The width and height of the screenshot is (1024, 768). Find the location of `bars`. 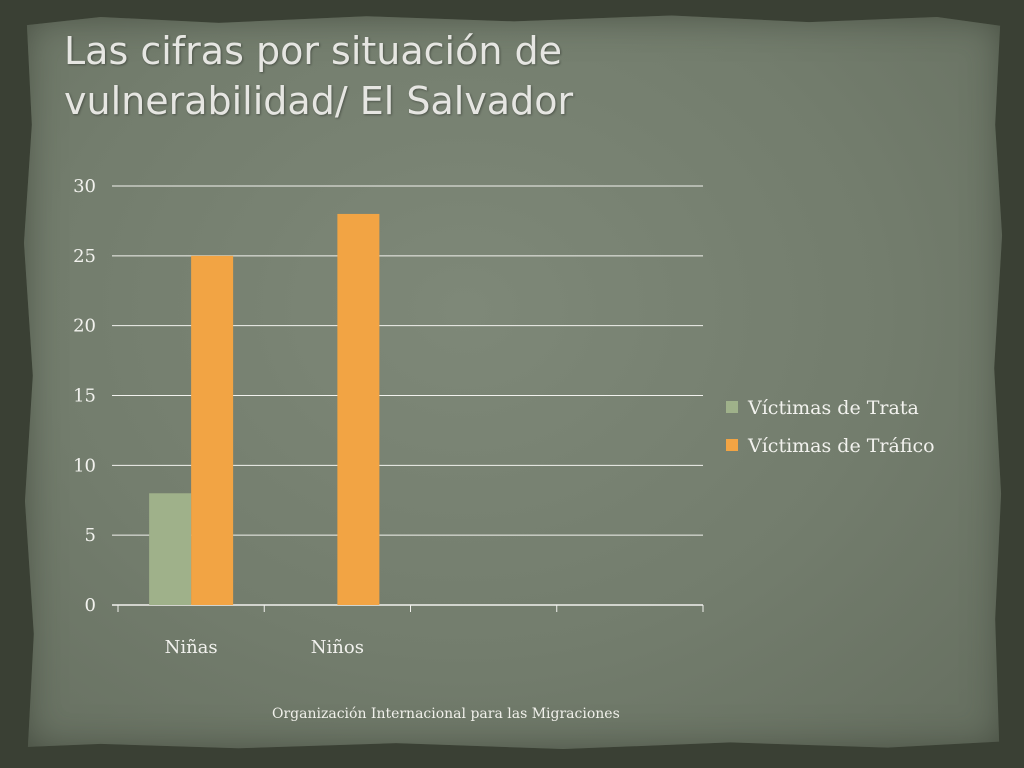

bars is located at coordinates (264, 409).